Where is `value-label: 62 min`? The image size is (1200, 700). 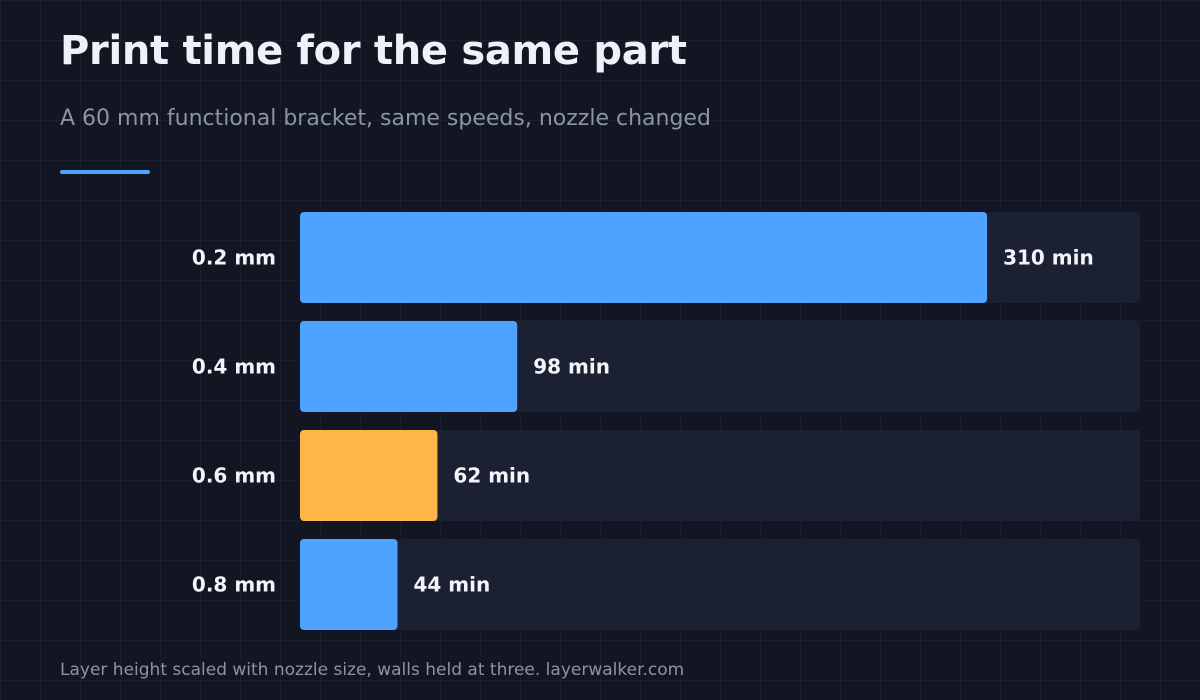
value-label: 62 min is located at coordinates (491, 476).